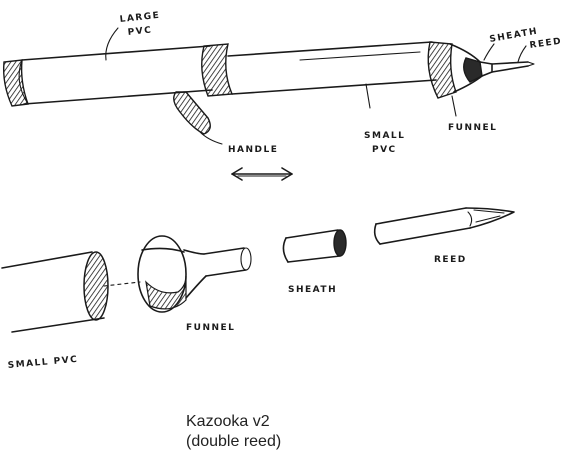 The height and width of the screenshot is (466, 567). Describe the element at coordinates (211, 138) in the screenshot. I see `leader-handle` at that location.